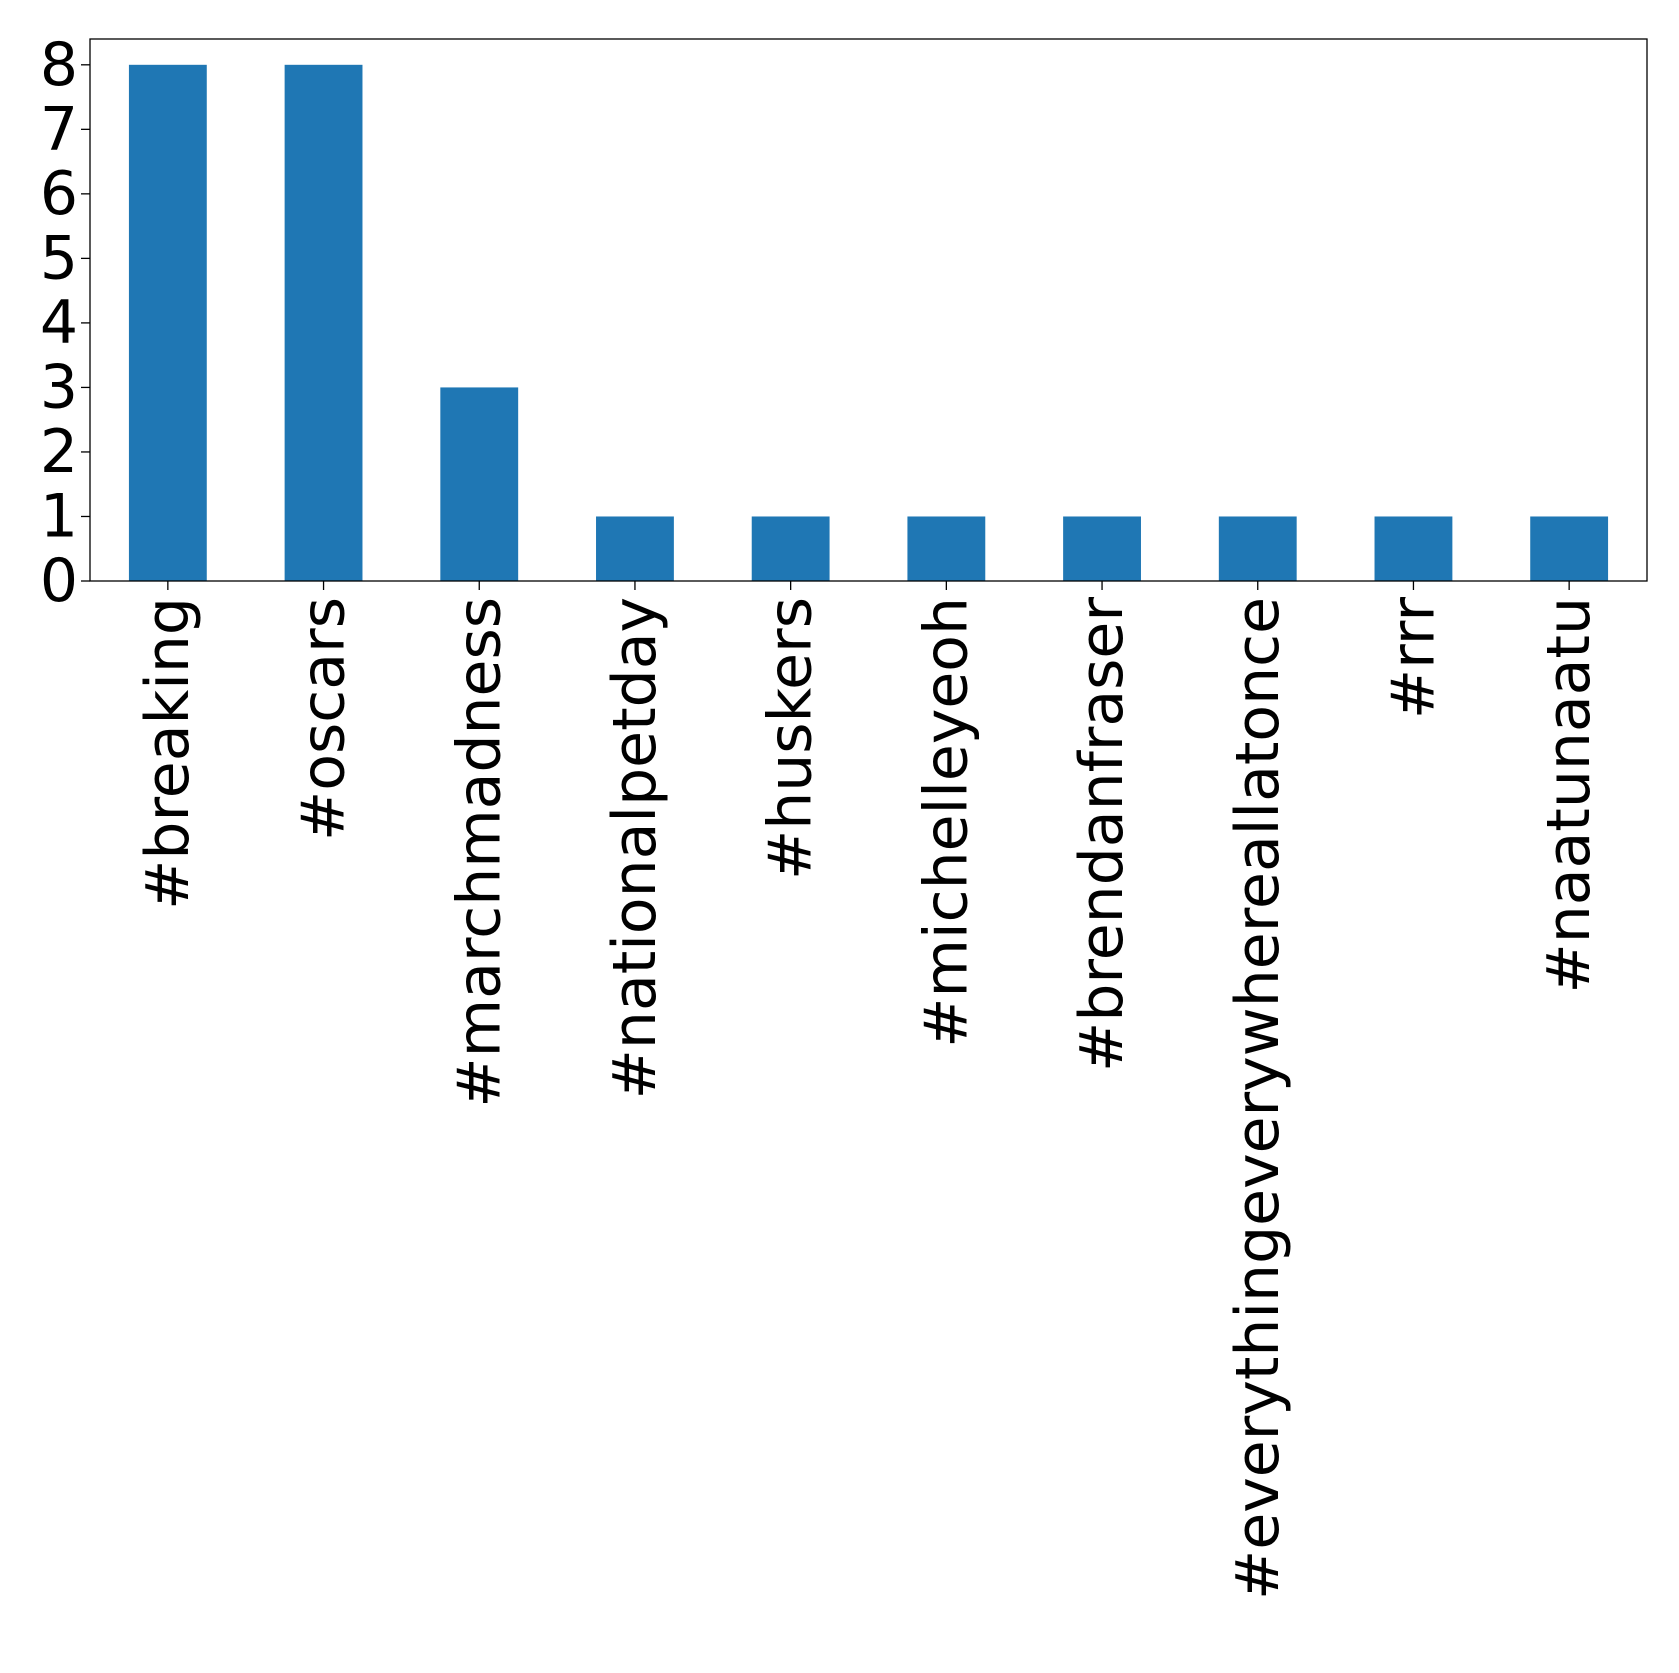 The image size is (1679, 1673). I want to click on bar-rrr, so click(1413, 548).